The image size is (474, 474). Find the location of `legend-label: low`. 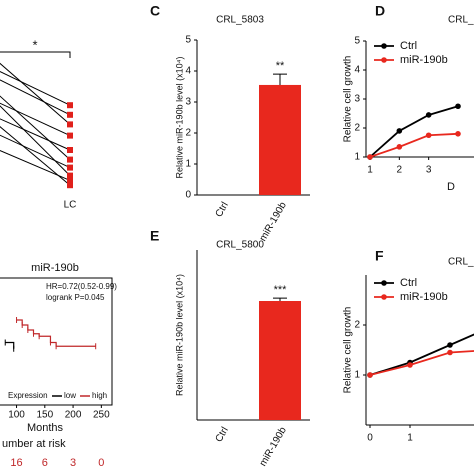

legend-label: low is located at coordinates (70, 395).